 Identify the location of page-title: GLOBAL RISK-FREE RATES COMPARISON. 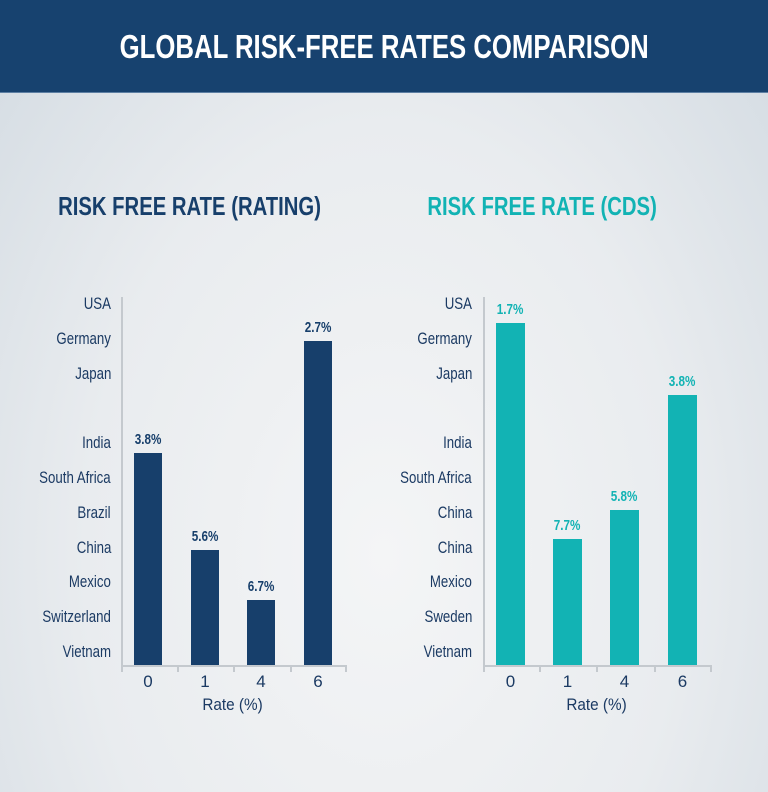
(384, 47).